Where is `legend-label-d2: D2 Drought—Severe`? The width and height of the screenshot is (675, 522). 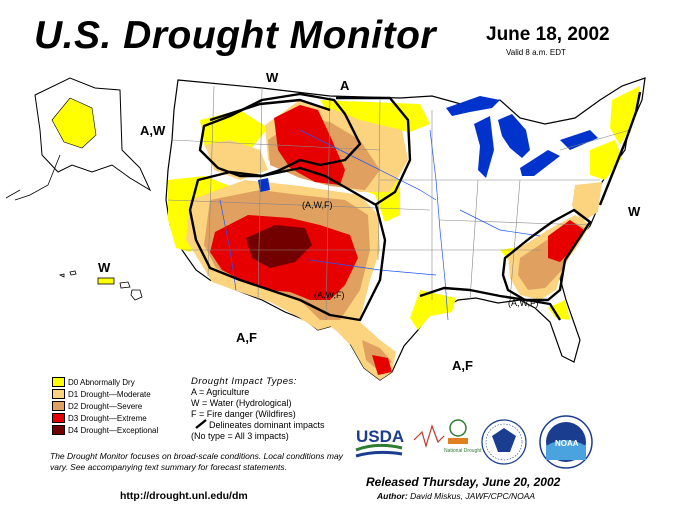 legend-label-d2: D2 Drought—Severe is located at coordinates (105, 406).